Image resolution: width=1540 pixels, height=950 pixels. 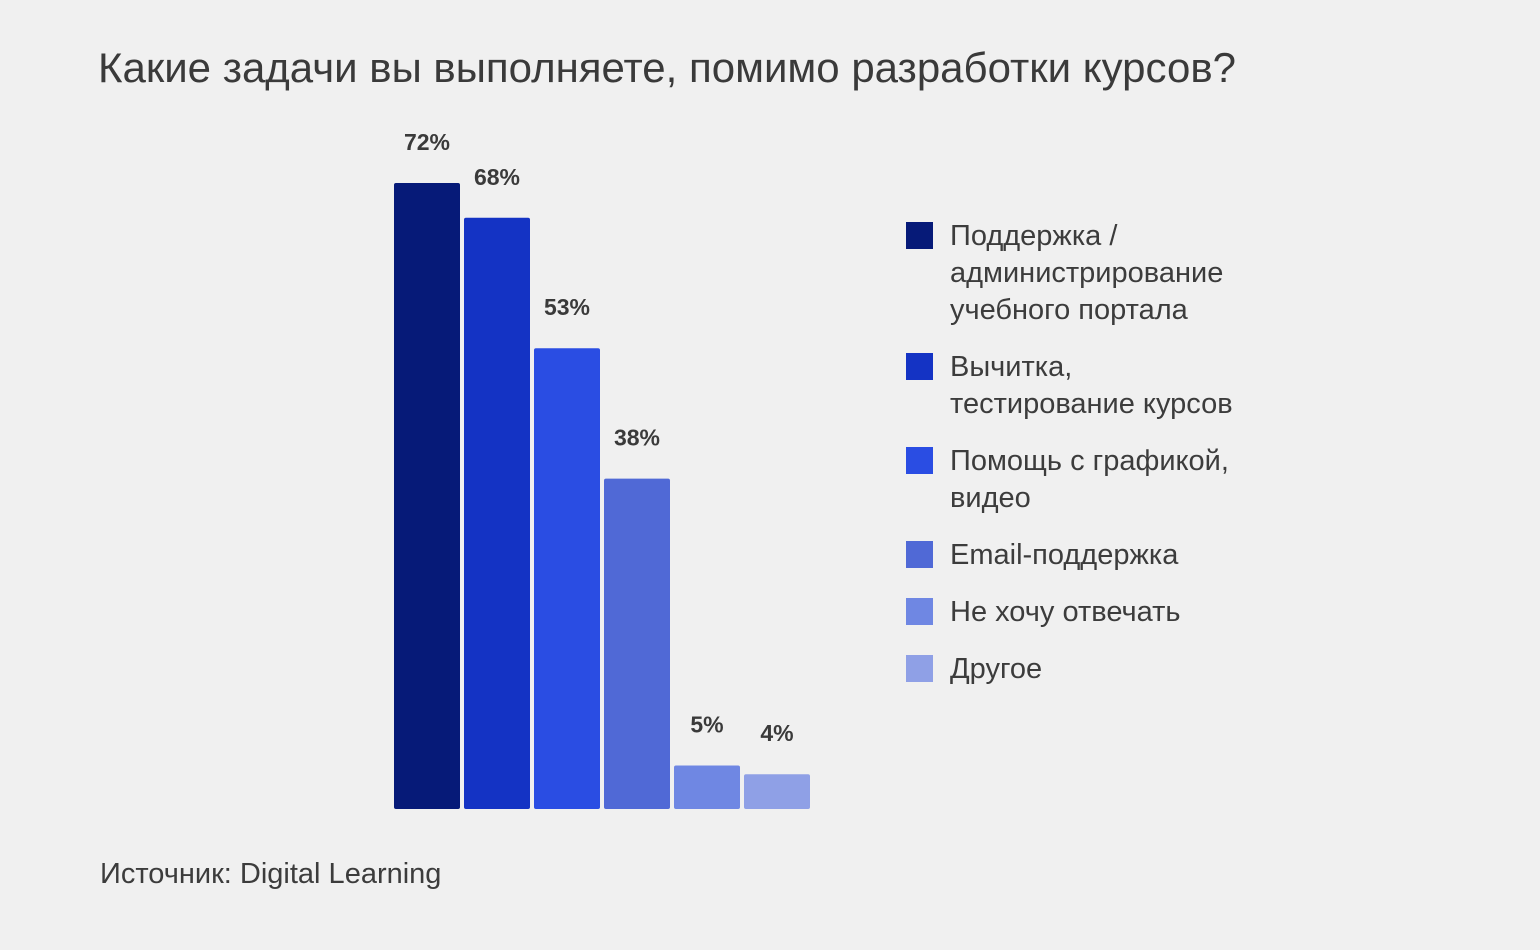 I want to click on source-note: Источник: Digital Learning, so click(x=271, y=874).